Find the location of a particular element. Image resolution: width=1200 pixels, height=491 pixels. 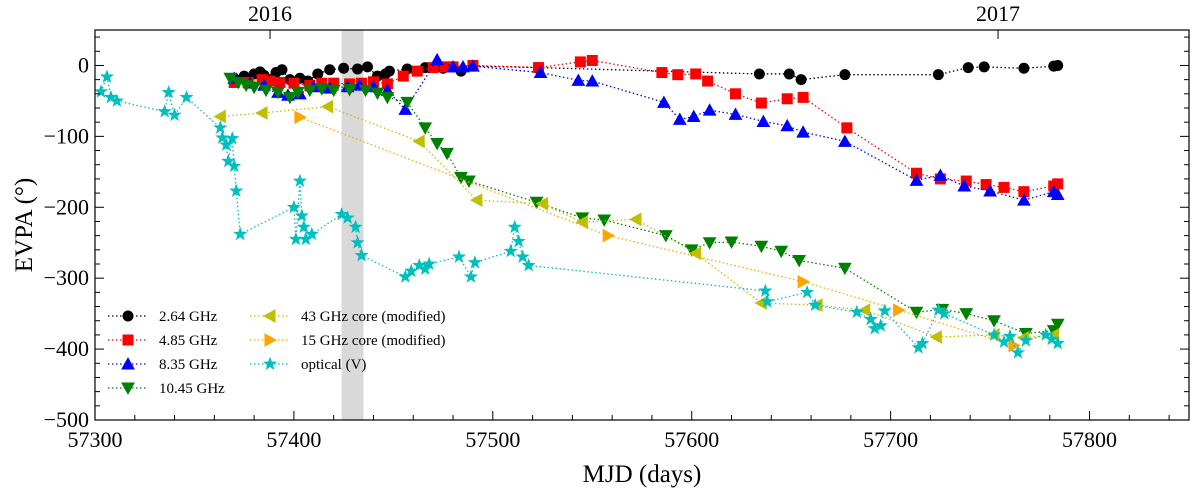

legend-item: 15 GHz core (modified) is located at coordinates (348, 341).